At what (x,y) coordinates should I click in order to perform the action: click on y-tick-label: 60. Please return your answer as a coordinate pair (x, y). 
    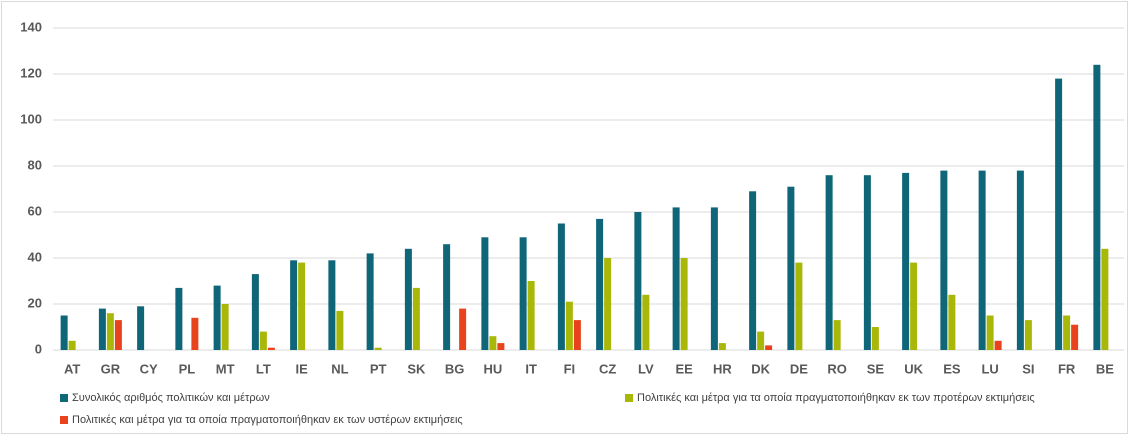
    Looking at the image, I should click on (35, 210).